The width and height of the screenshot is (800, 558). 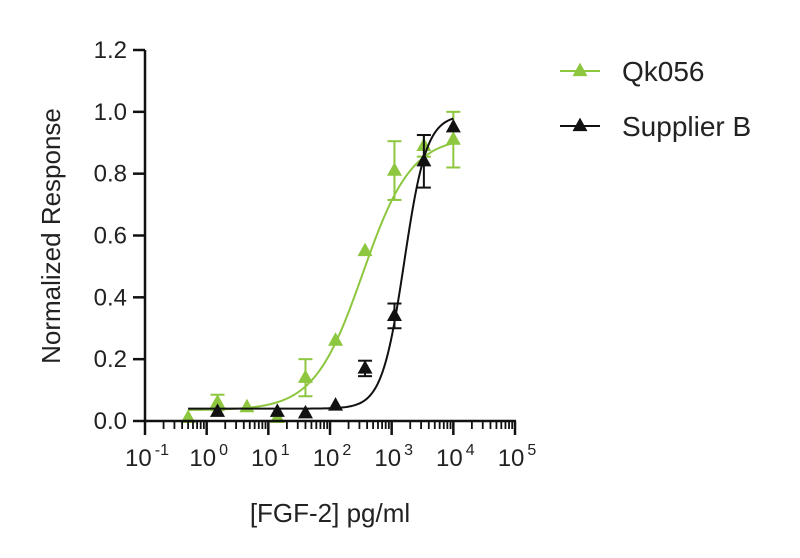 What do you see at coordinates (517, 457) in the screenshot?
I see `x-tick-label: 10 5` at bounding box center [517, 457].